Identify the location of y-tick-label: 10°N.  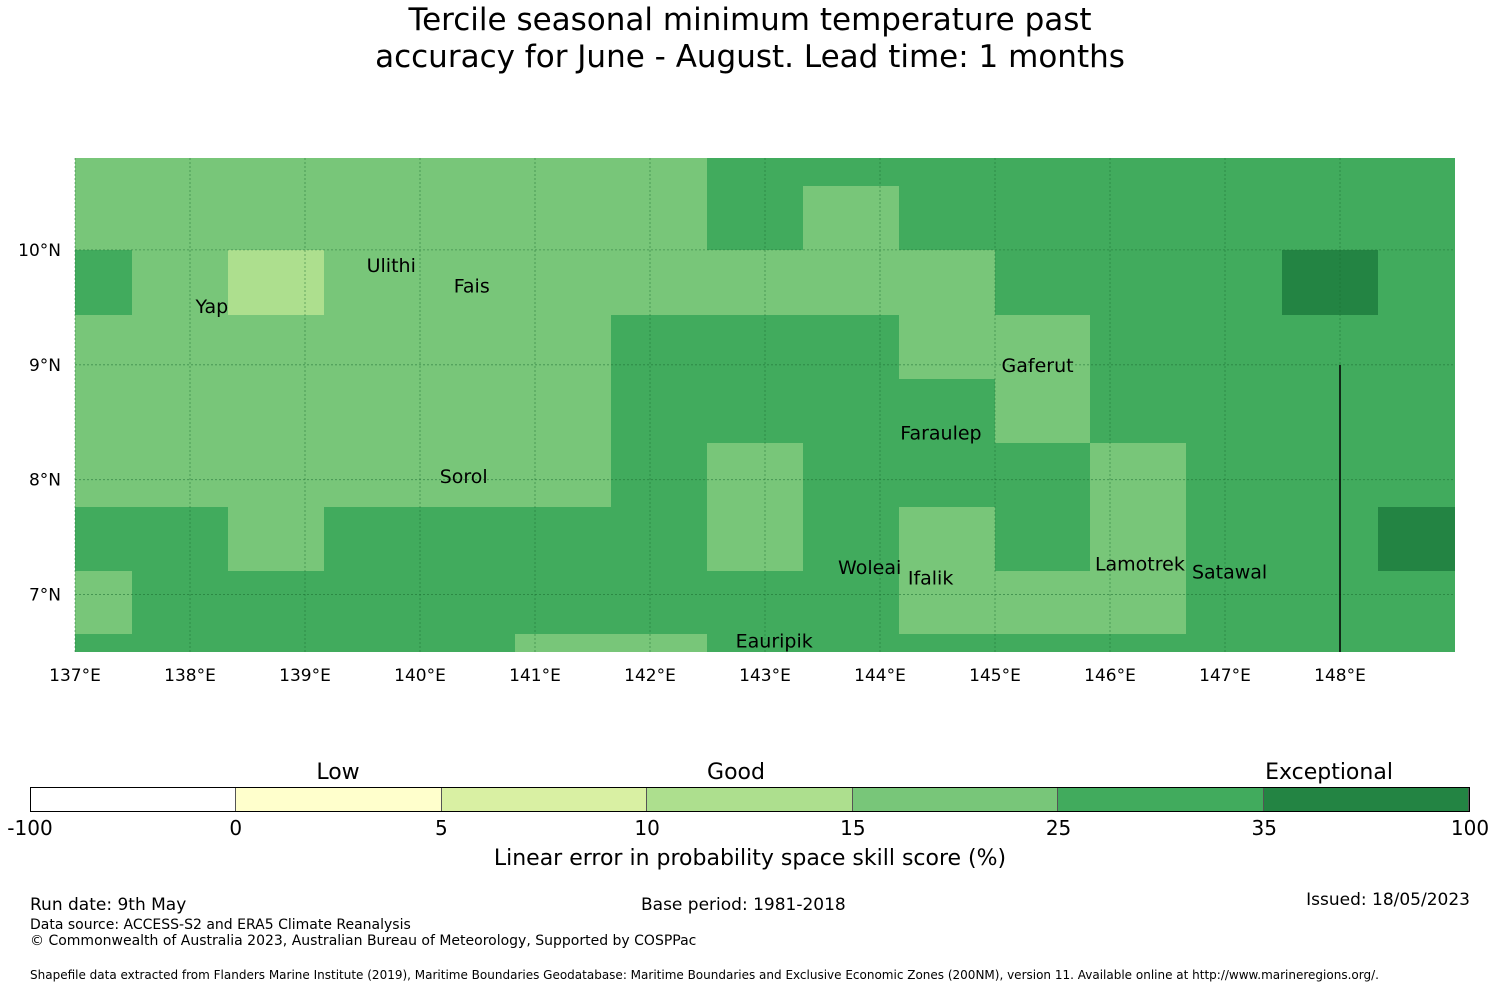
(39, 251).